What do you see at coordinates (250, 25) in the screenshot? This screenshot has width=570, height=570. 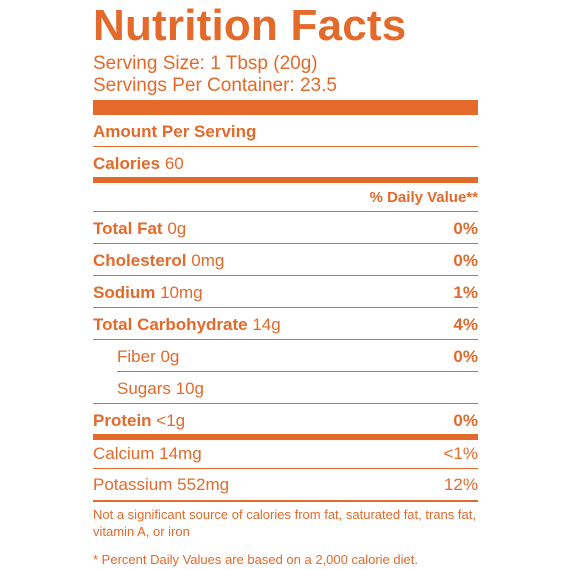 I see `label-title: Nutrition Facts` at bounding box center [250, 25].